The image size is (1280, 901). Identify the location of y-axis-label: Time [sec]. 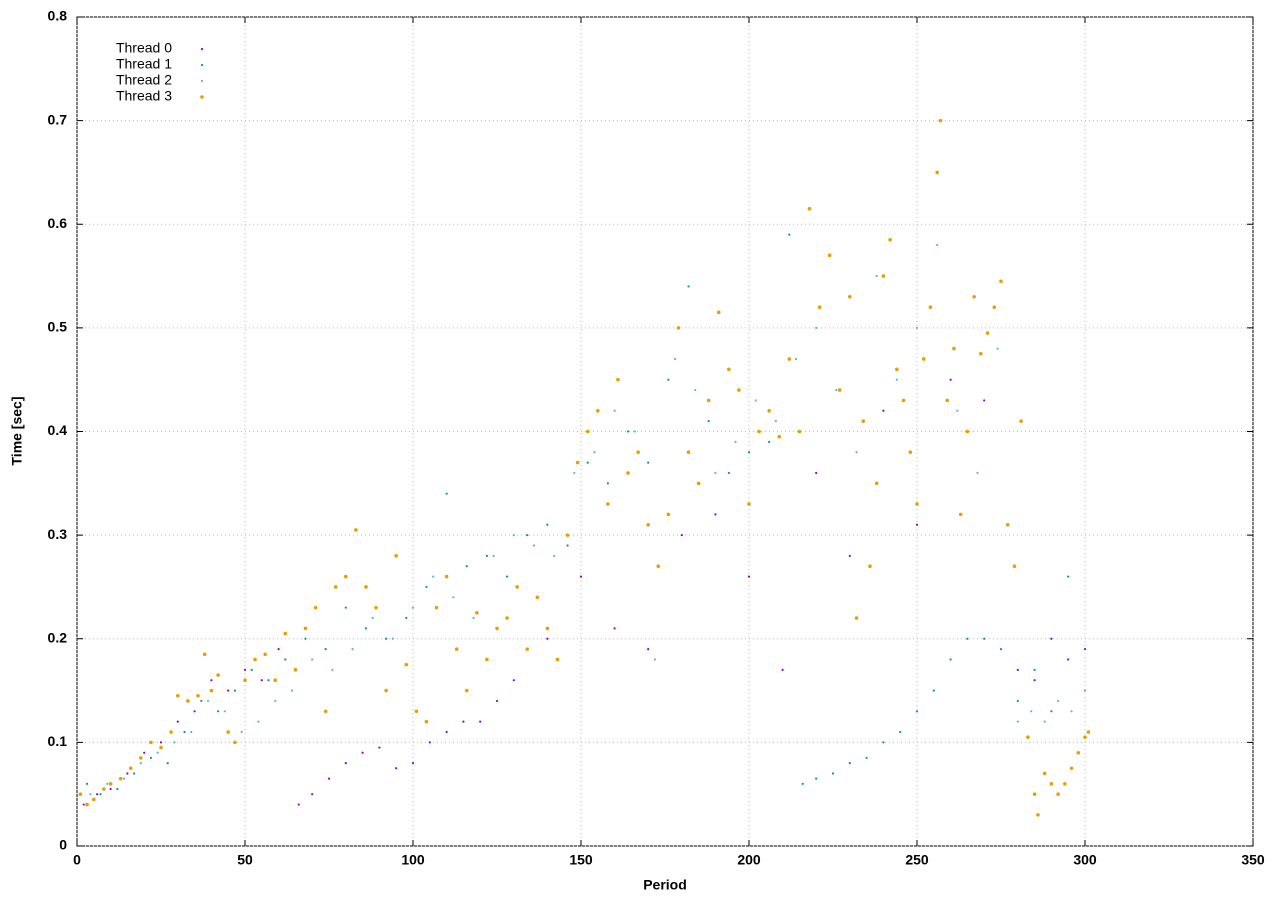
(17, 431).